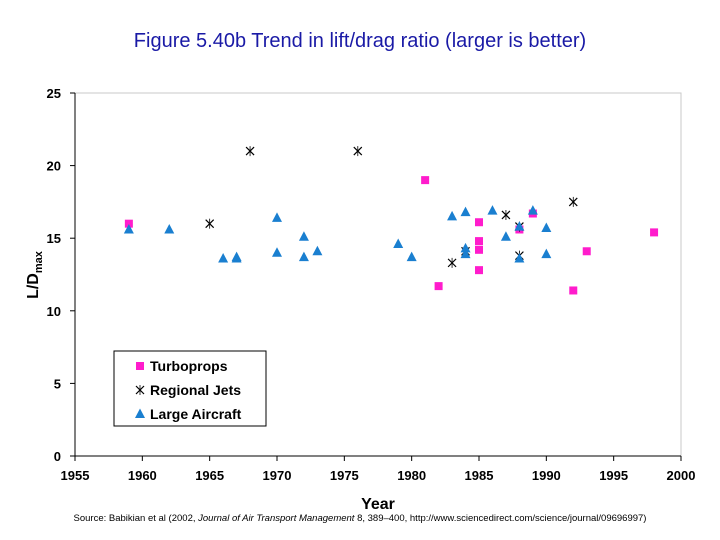 The width and height of the screenshot is (720, 540). Describe the element at coordinates (277, 475) in the screenshot. I see `x-tick-label: 1970` at that location.